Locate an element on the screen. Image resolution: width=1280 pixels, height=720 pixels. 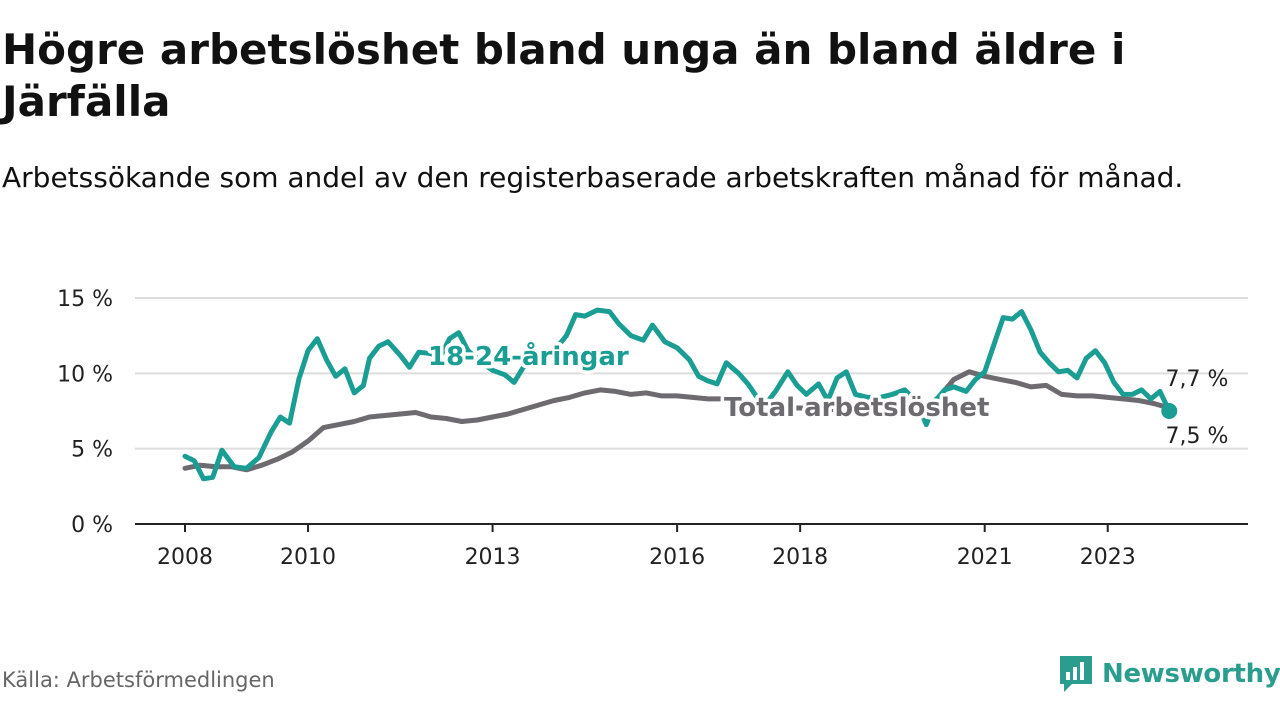
series-line-total is located at coordinates (677, 421).